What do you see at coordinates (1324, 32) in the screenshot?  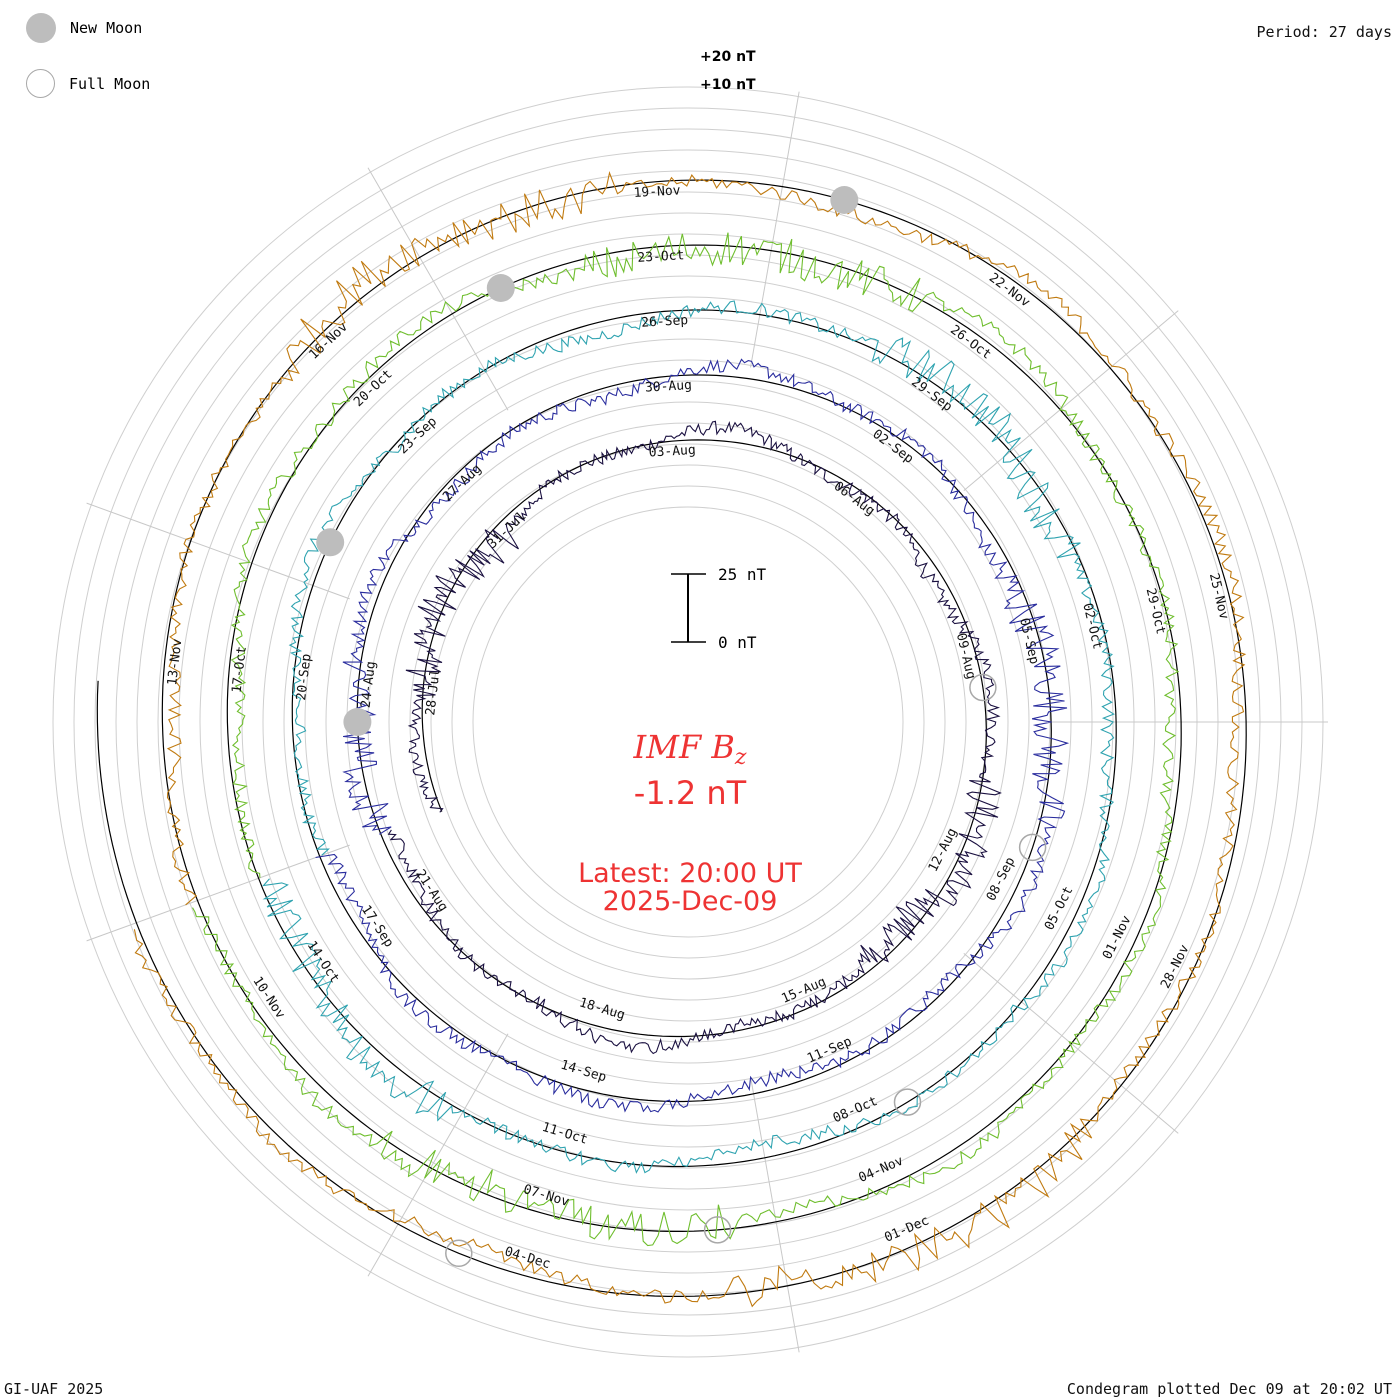 I see `period-label: Period: 27 days` at bounding box center [1324, 32].